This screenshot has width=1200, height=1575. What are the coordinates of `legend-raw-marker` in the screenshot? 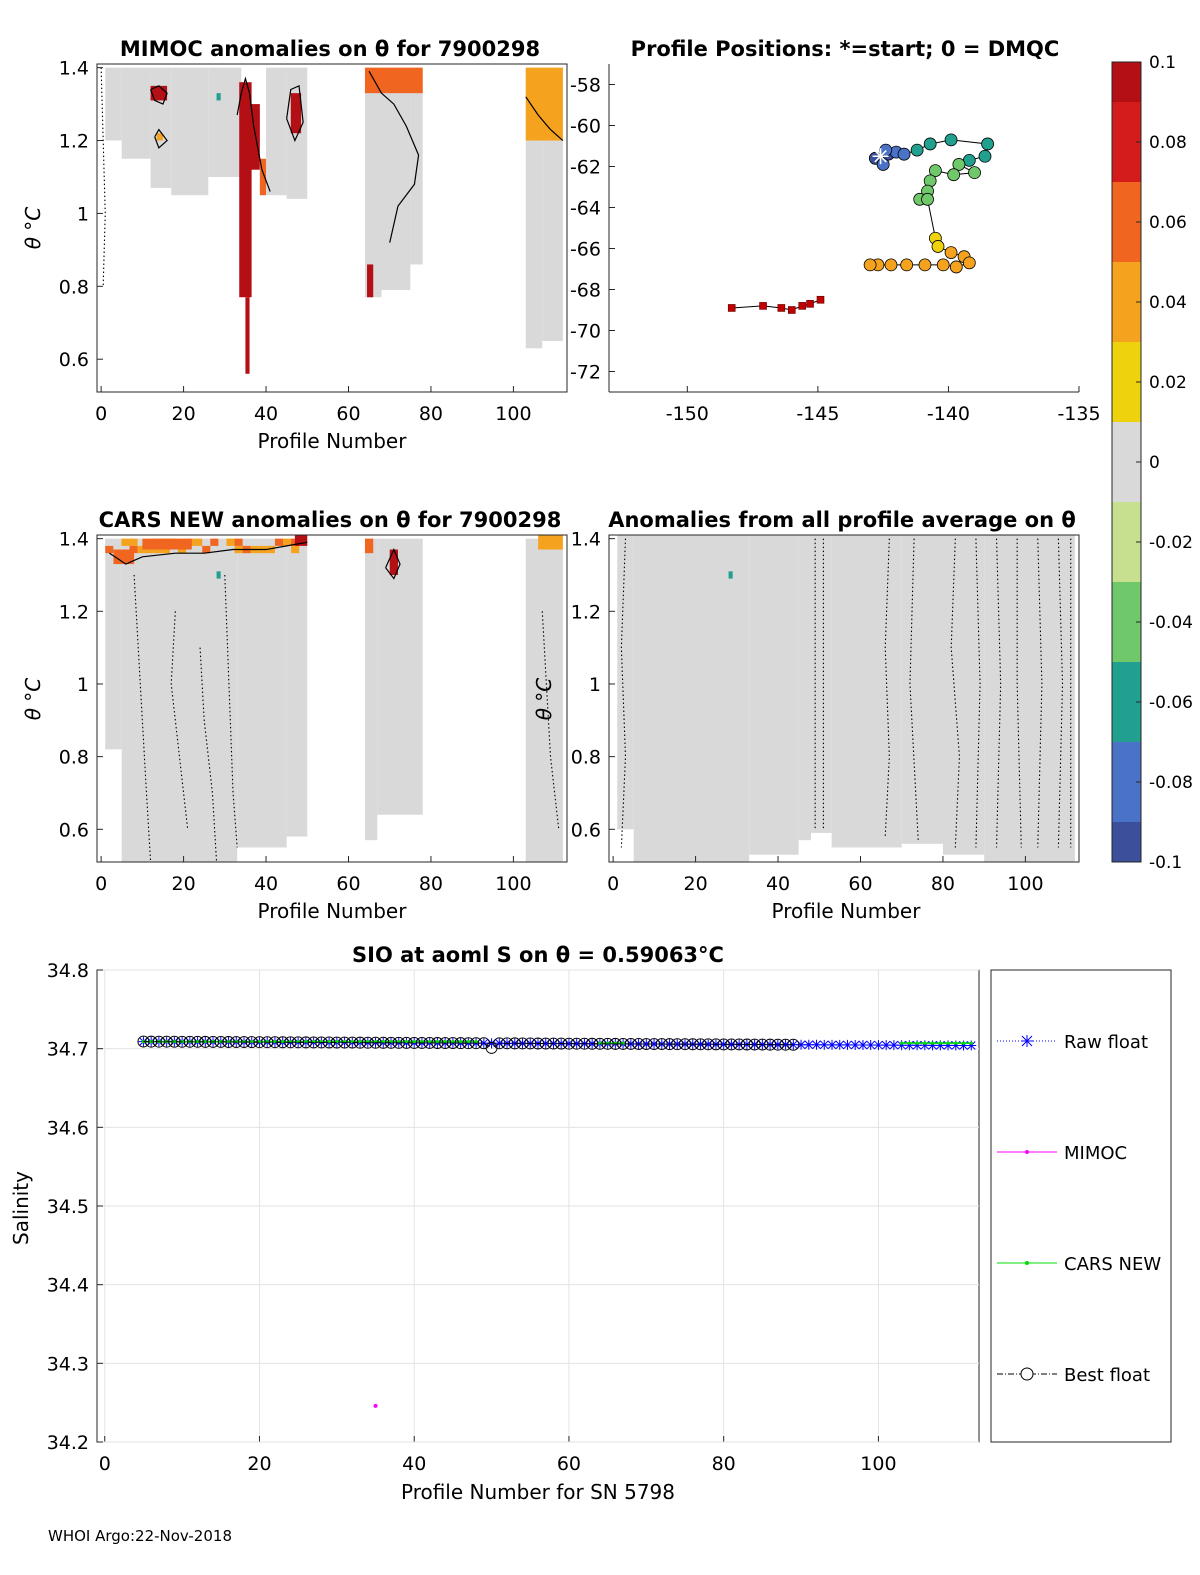 It's located at (1027, 1041).